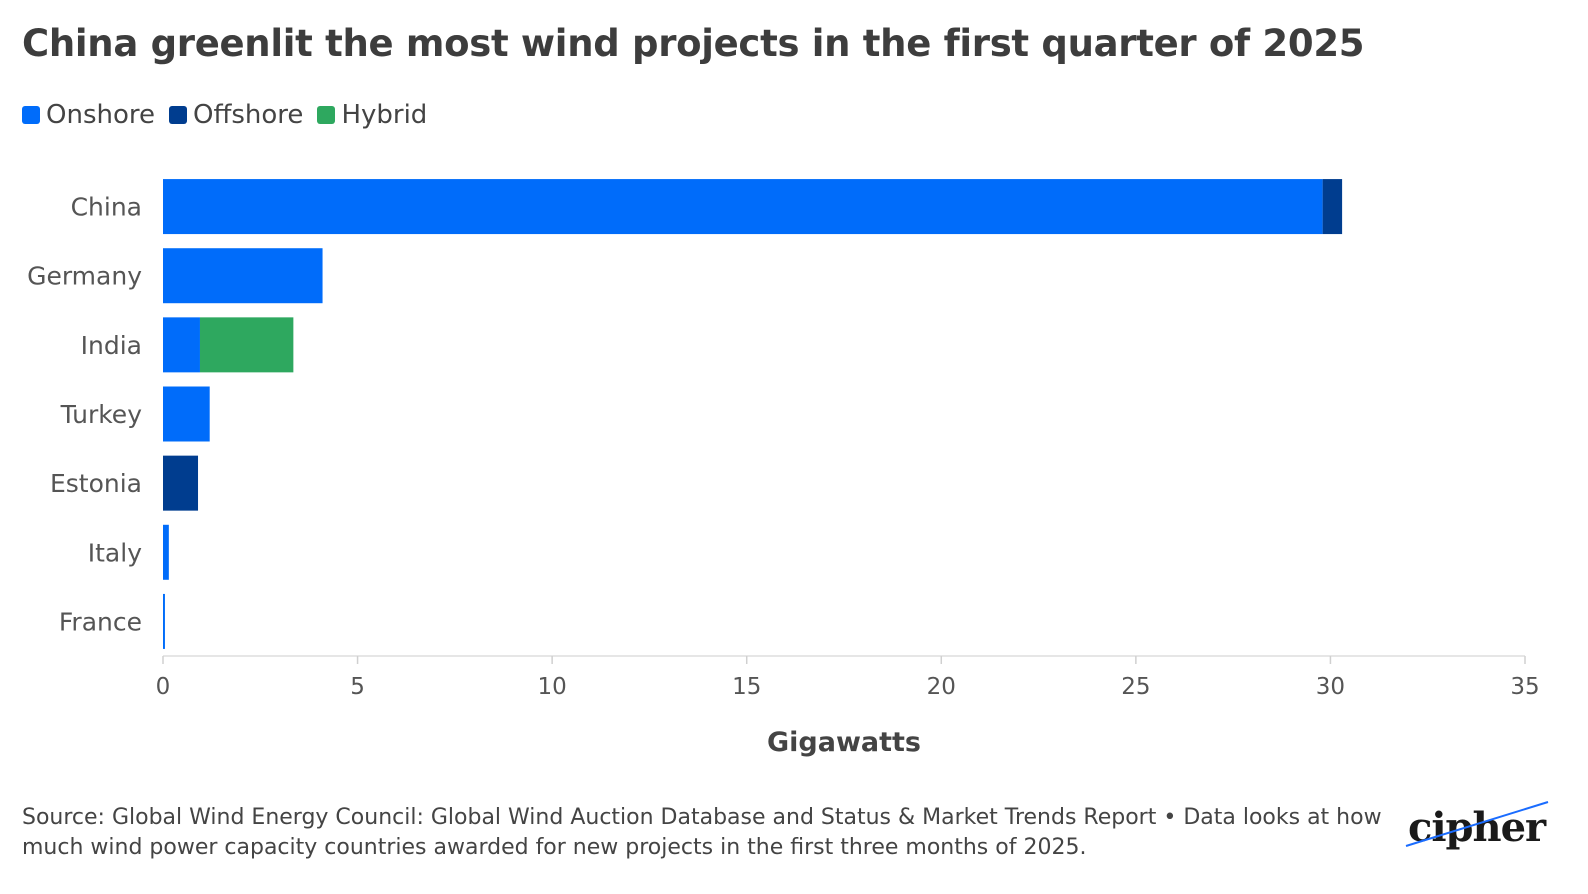 The width and height of the screenshot is (1588, 894). What do you see at coordinates (84, 276) in the screenshot?
I see `category-label: Germany` at bounding box center [84, 276].